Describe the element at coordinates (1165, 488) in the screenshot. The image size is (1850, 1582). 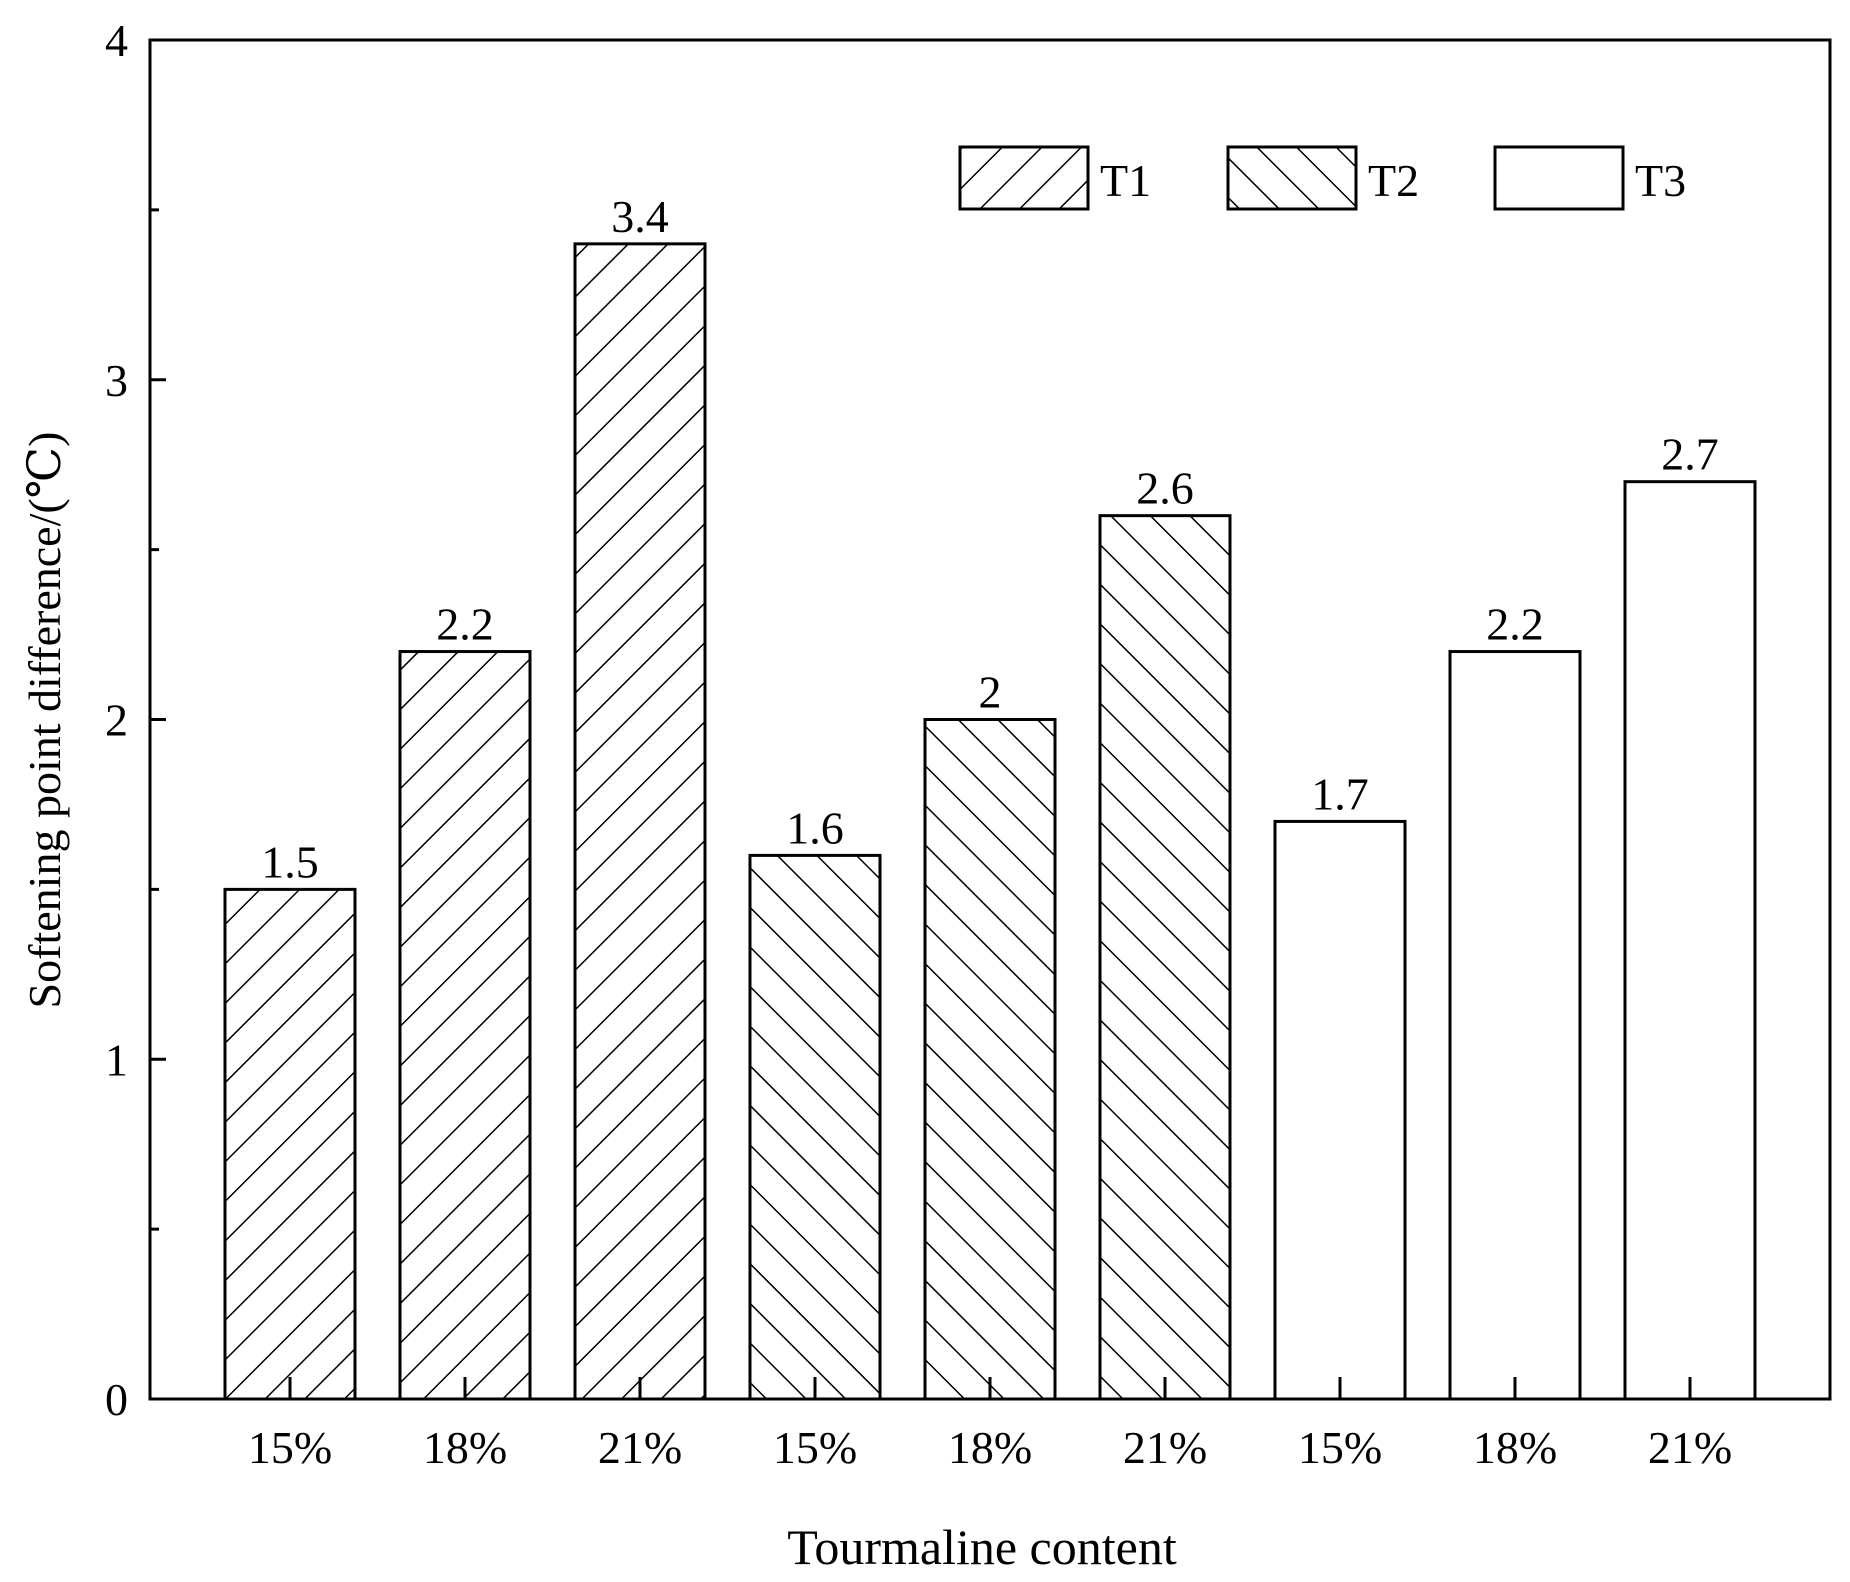
I see `data-label: 2.6` at that location.